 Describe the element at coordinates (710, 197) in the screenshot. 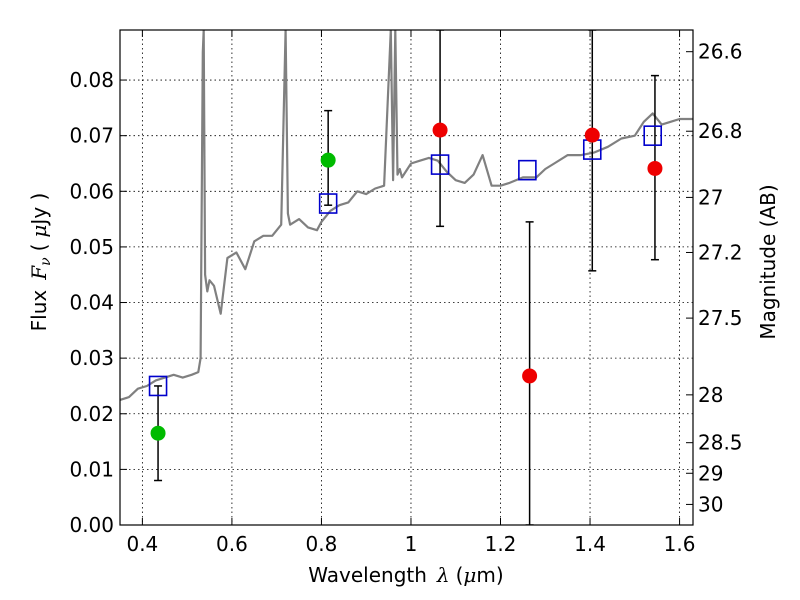

I see `y2-tick-label: 27` at that location.